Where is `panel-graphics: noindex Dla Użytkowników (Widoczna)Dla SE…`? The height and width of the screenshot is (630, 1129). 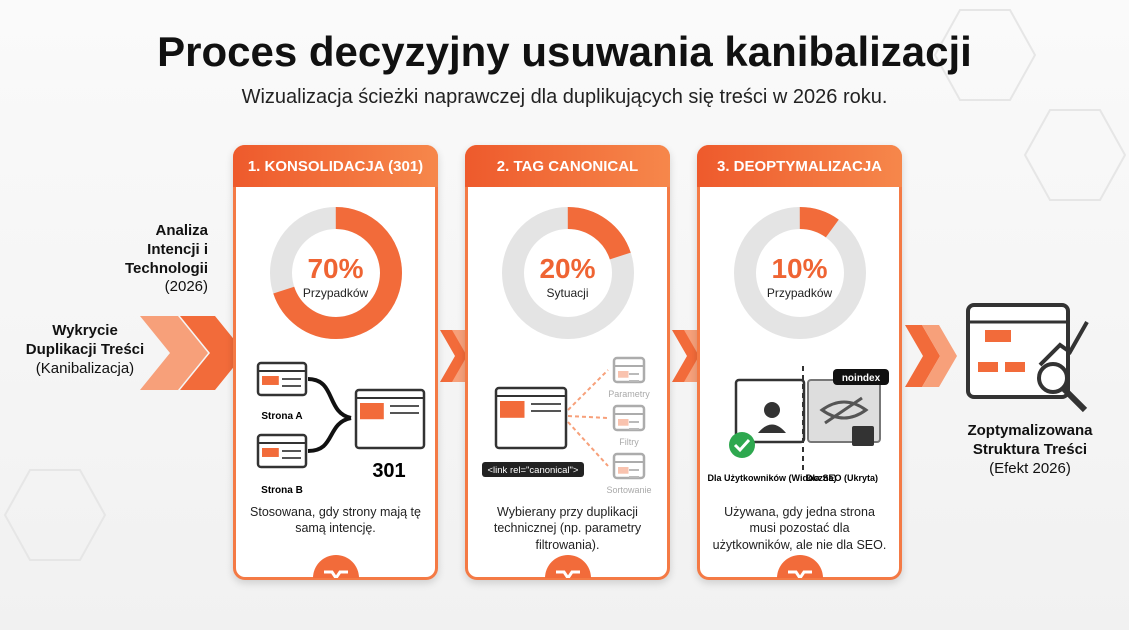
panel-graphics: noindex Dla Użytkowników (Widoczna)Dla SE… is located at coordinates (798, 392).